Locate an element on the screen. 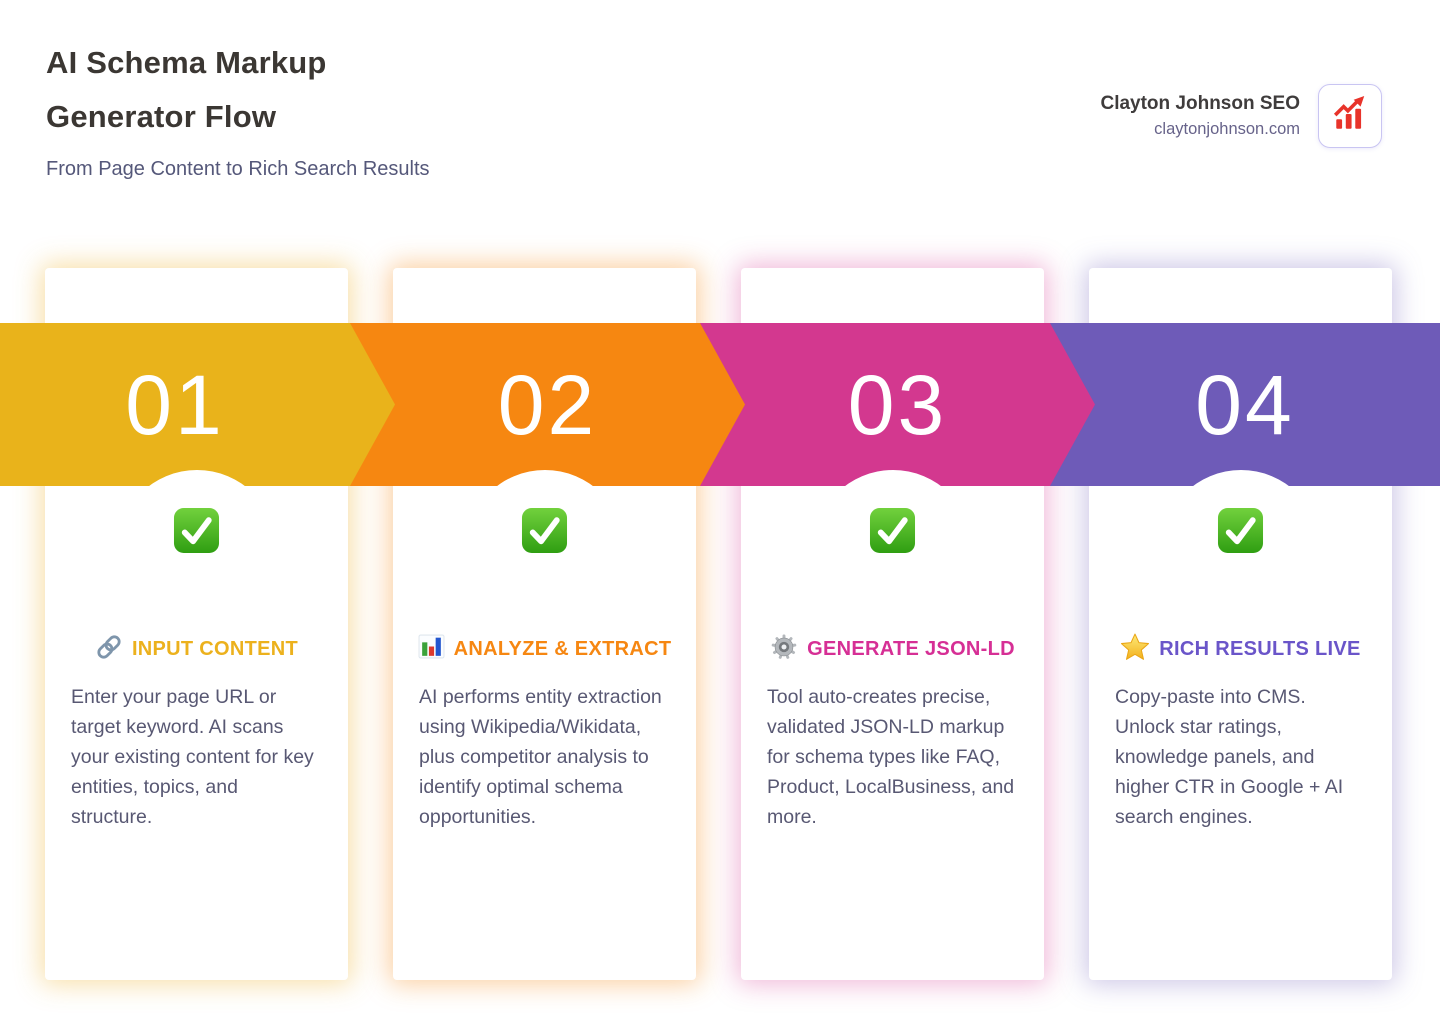 The height and width of the screenshot is (1024, 1440). bar-chart-icon is located at coordinates (431, 649).